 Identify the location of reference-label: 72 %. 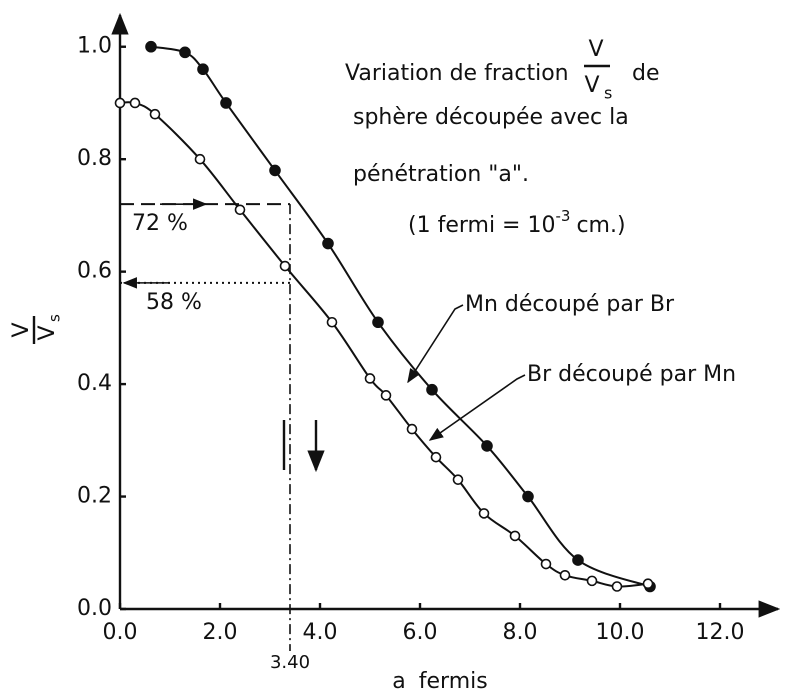
(160, 223).